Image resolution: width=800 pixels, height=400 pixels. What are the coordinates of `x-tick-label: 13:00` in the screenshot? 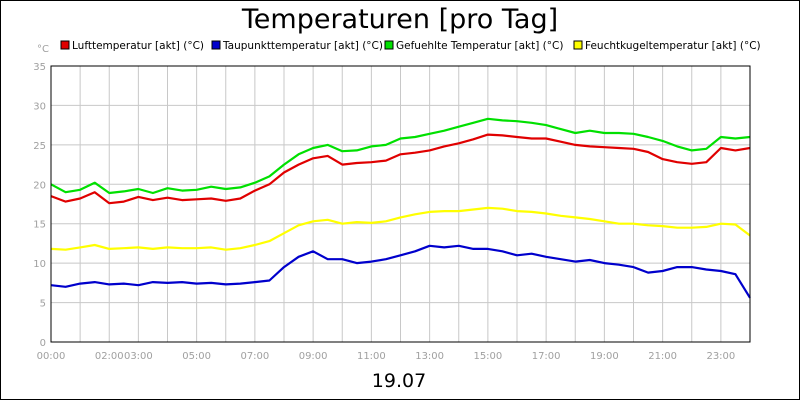 It's located at (429, 356).